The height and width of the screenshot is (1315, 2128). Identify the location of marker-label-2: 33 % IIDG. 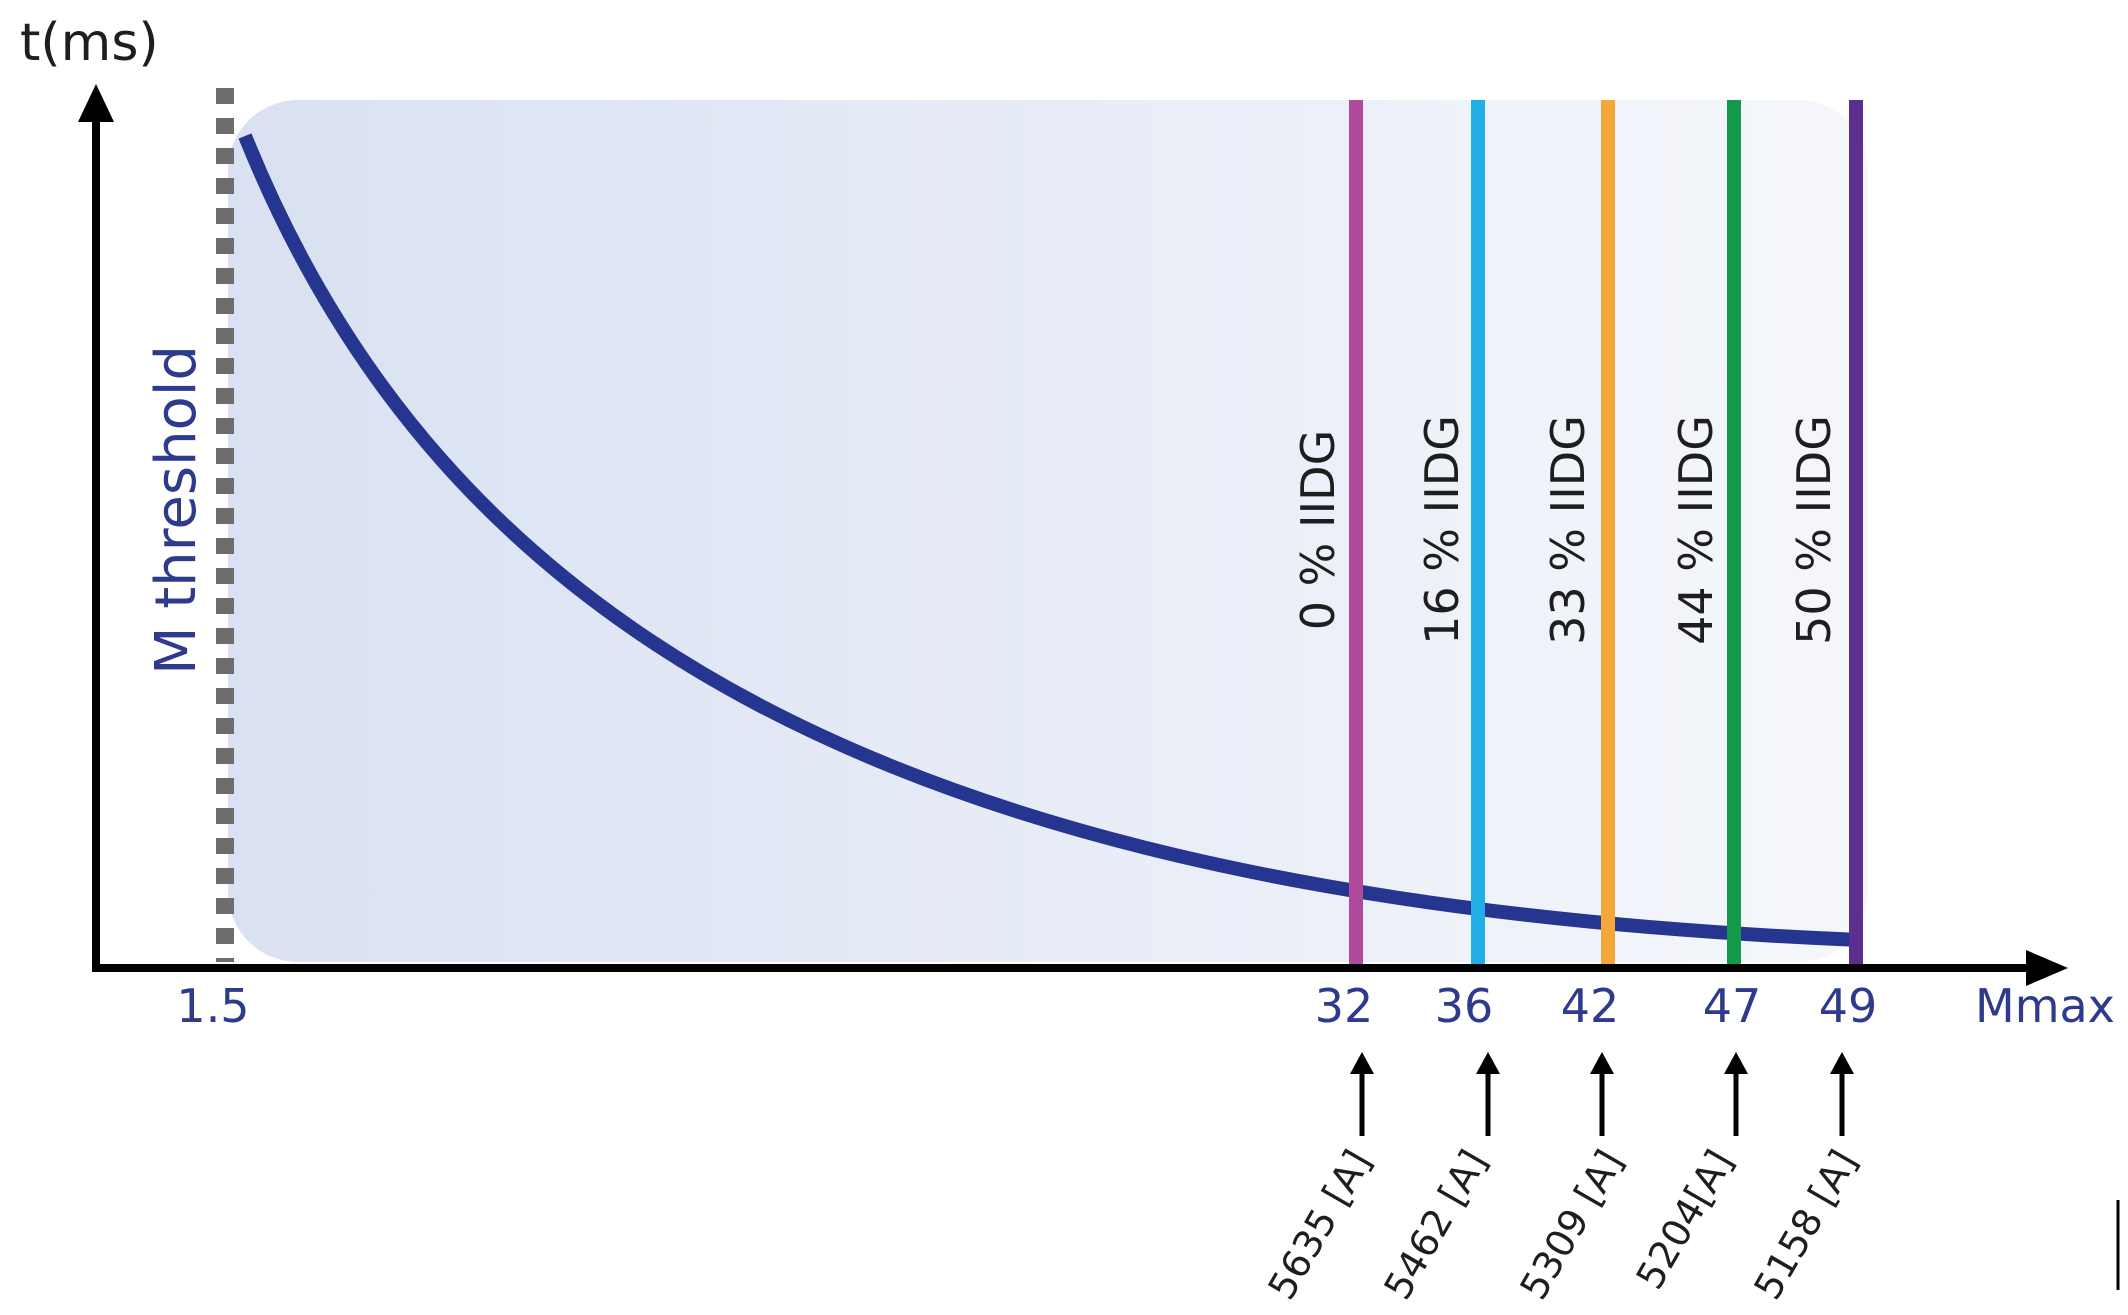
(1568, 530).